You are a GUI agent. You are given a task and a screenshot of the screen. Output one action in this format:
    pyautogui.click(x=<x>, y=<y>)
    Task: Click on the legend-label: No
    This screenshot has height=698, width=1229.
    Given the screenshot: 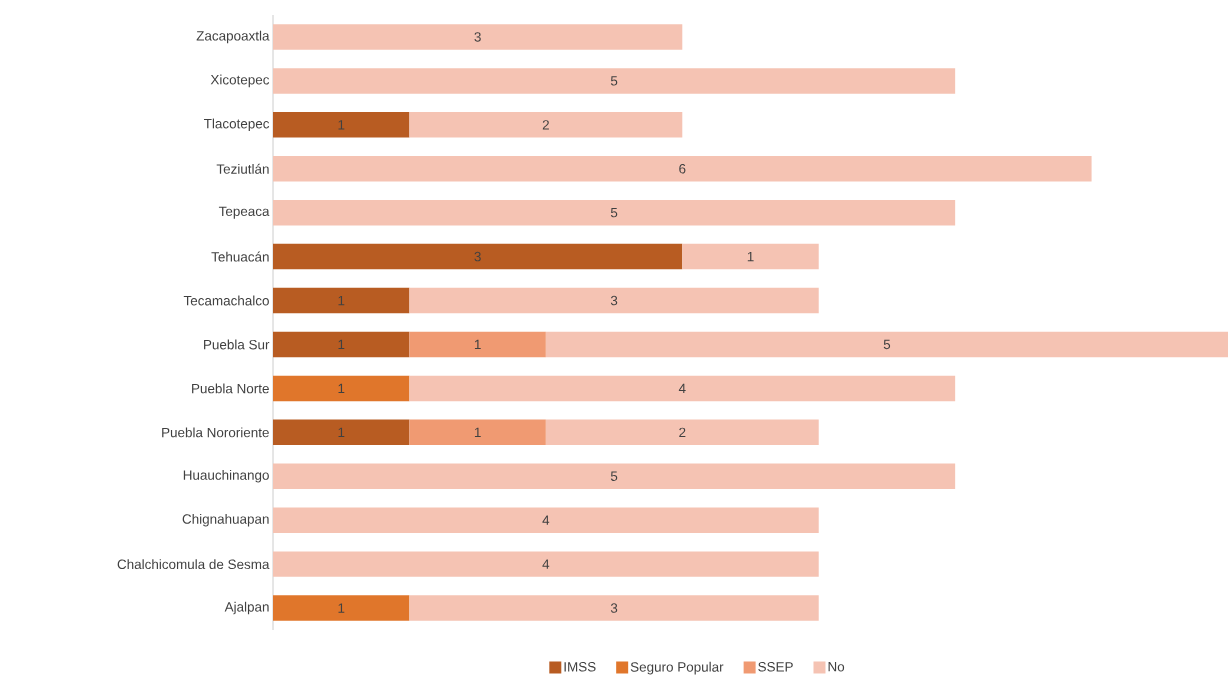 What is the action you would take?
    pyautogui.click(x=836, y=667)
    